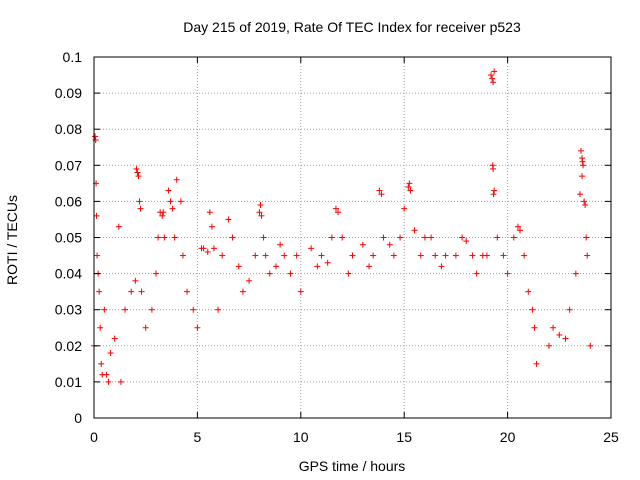  What do you see at coordinates (12, 240) in the screenshot?
I see `y-axis-label: ROTI / TECUs` at bounding box center [12, 240].